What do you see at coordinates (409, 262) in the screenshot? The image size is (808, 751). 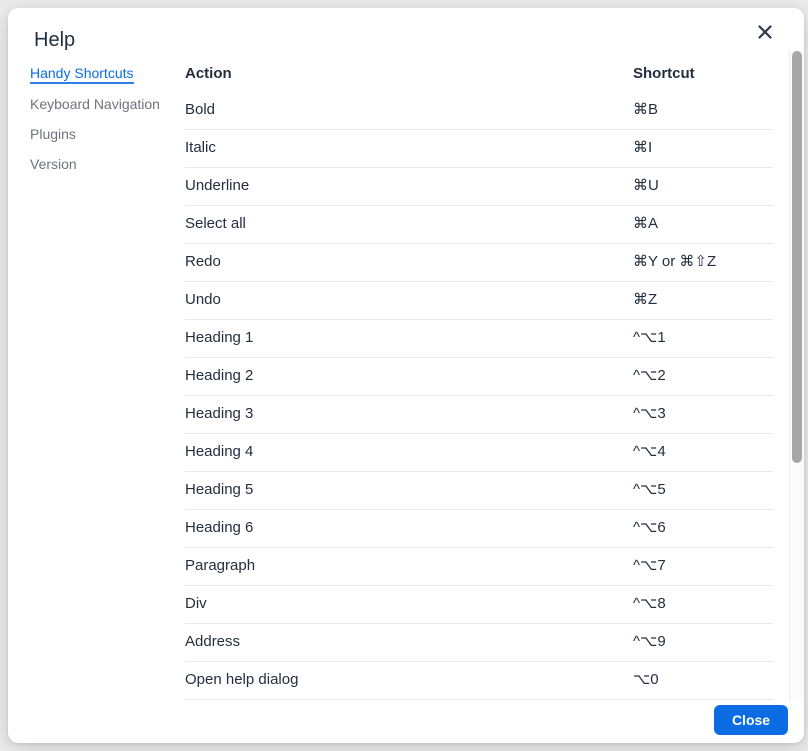 I see `action-cell: Redo` at bounding box center [409, 262].